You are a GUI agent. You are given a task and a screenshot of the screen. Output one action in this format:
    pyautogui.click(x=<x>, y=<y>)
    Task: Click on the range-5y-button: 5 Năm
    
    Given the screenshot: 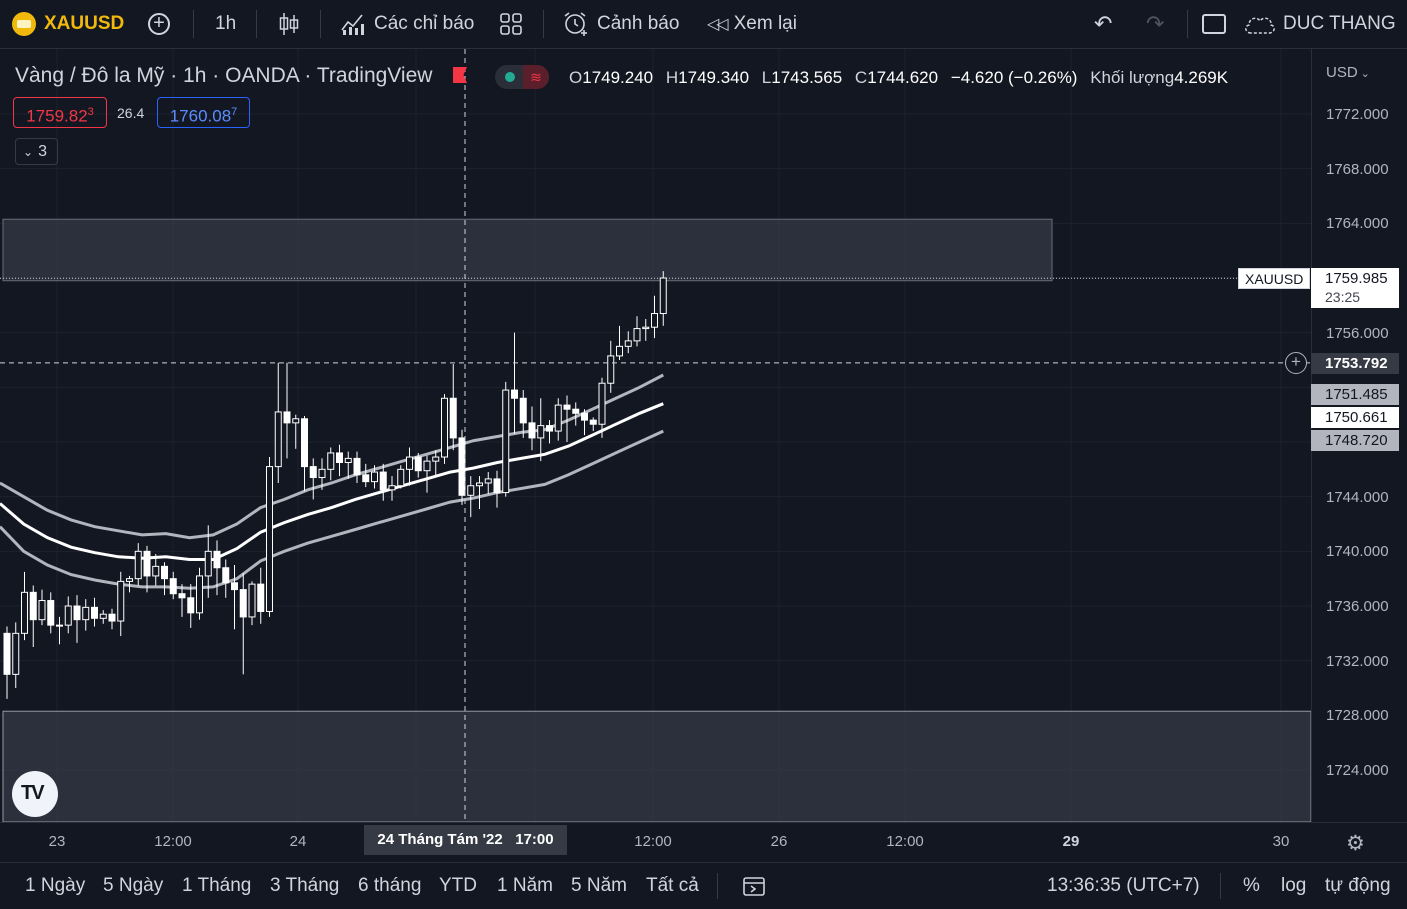 What is the action you would take?
    pyautogui.click(x=599, y=885)
    